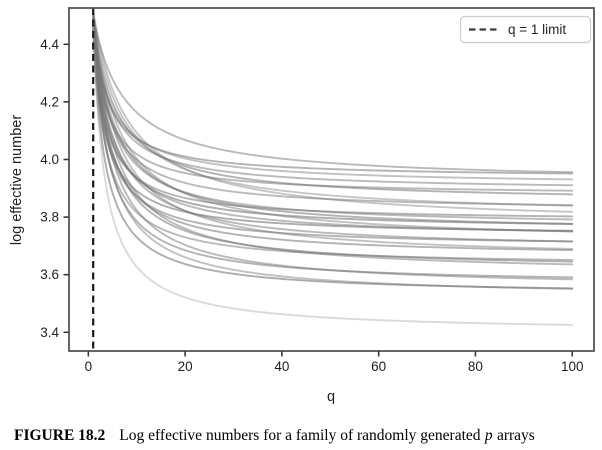 Image resolution: width=602 pixels, height=450 pixels. Describe the element at coordinates (537, 29) in the screenshot. I see `legend-entry-label: q = 1 limit` at that location.